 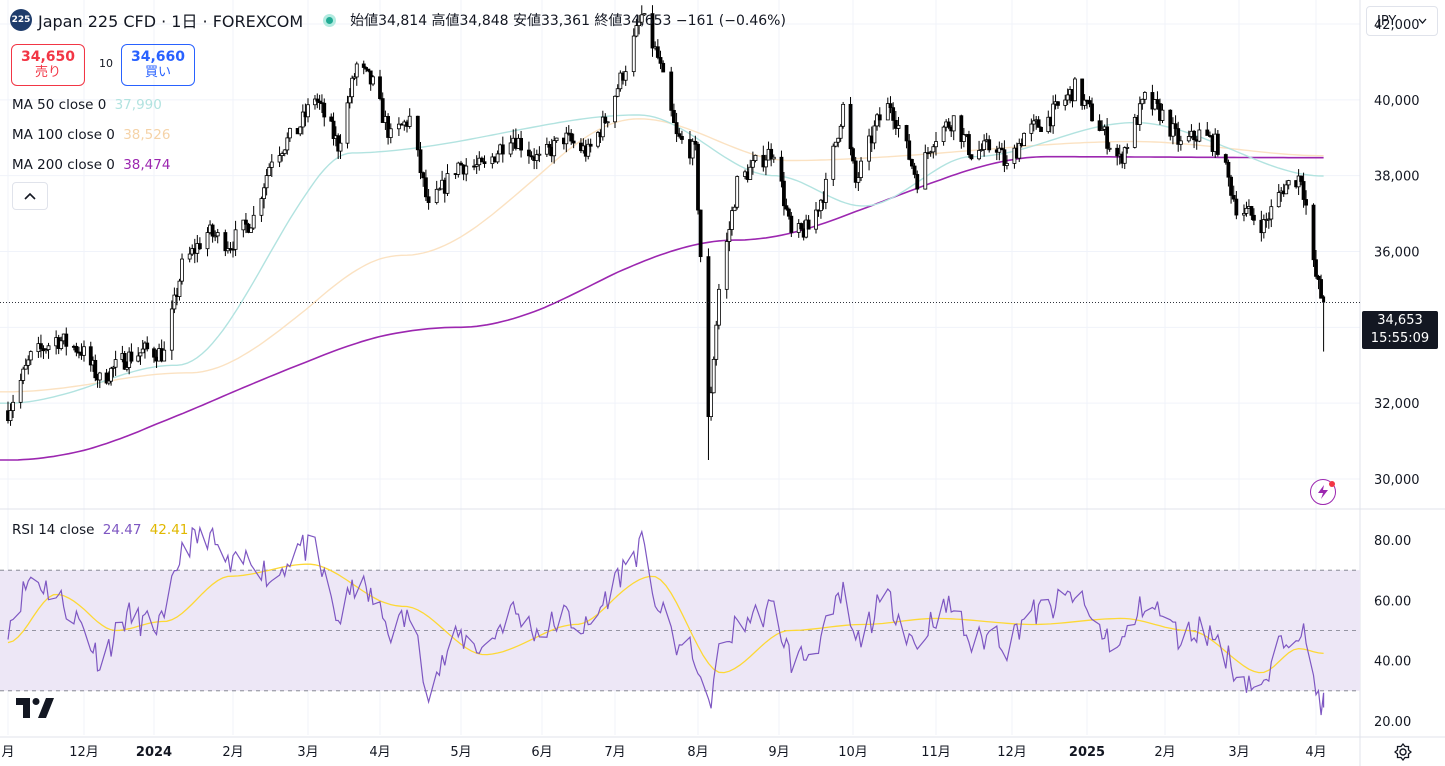 I want to click on rsi-label: RSI 14 close, so click(x=53, y=530).